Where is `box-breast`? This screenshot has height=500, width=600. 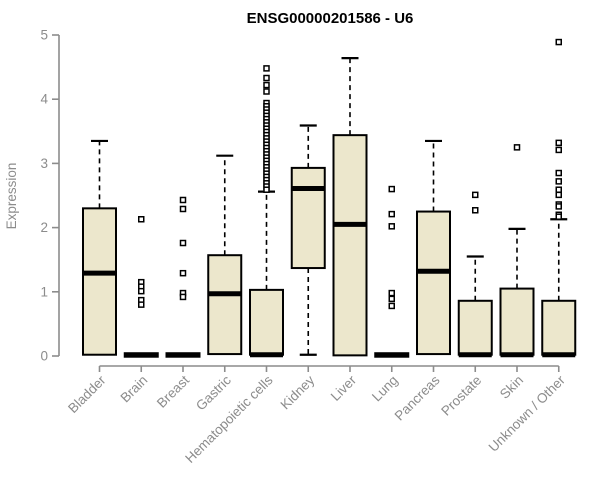 box-breast is located at coordinates (183, 277).